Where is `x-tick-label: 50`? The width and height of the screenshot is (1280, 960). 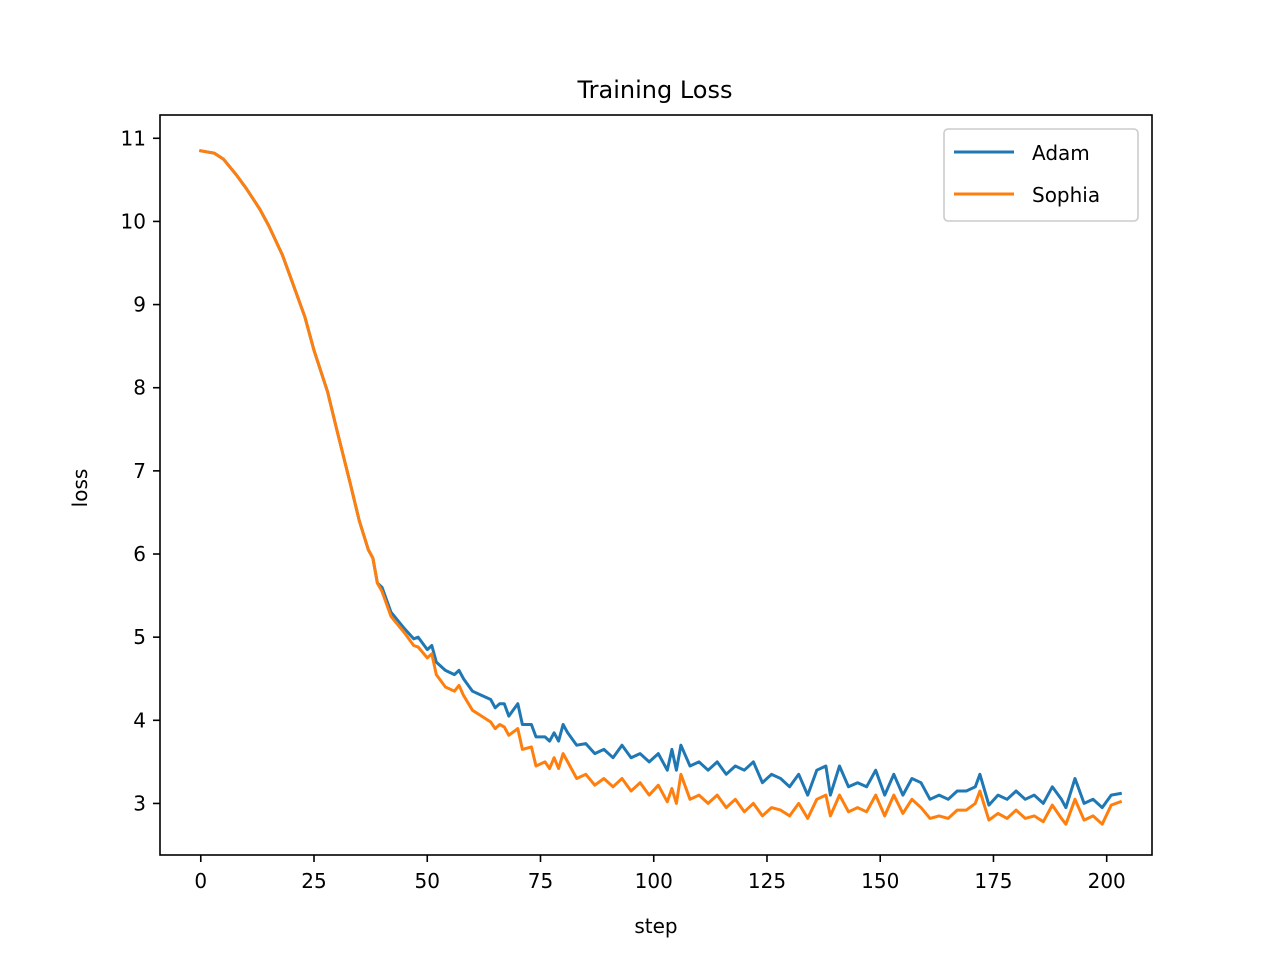 x-tick-label: 50 is located at coordinates (427, 881).